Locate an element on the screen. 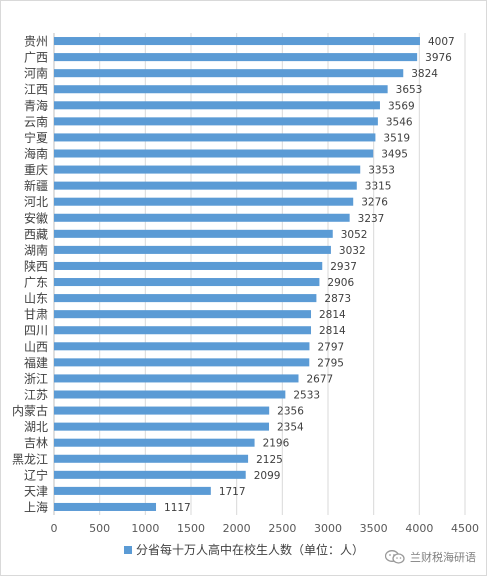 This screenshot has height=581, width=487. category-label: 吉林 is located at coordinates (36, 443).